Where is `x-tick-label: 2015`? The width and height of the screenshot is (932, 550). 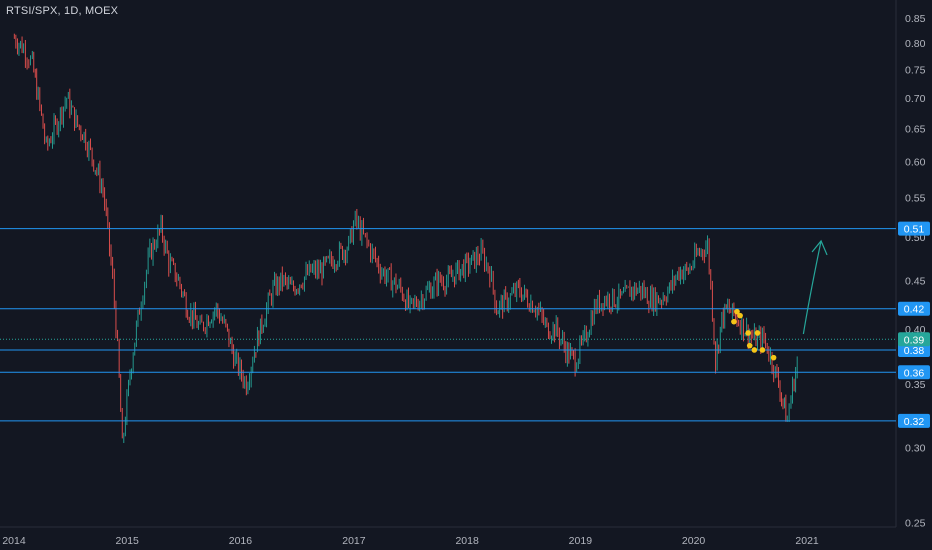
x-tick-label: 2015 is located at coordinates (128, 541).